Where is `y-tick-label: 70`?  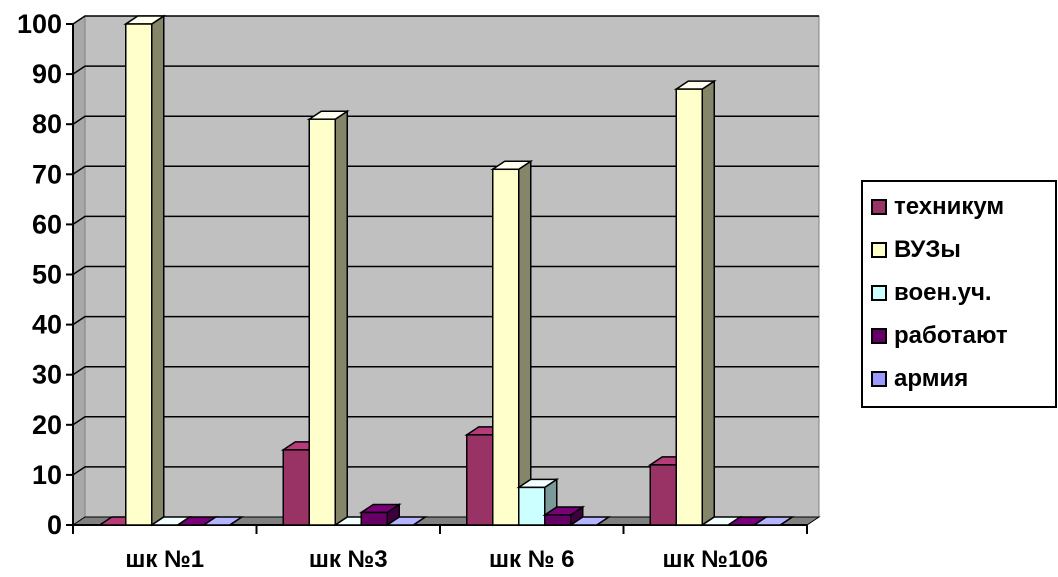 y-tick-label: 70 is located at coordinates (47, 174).